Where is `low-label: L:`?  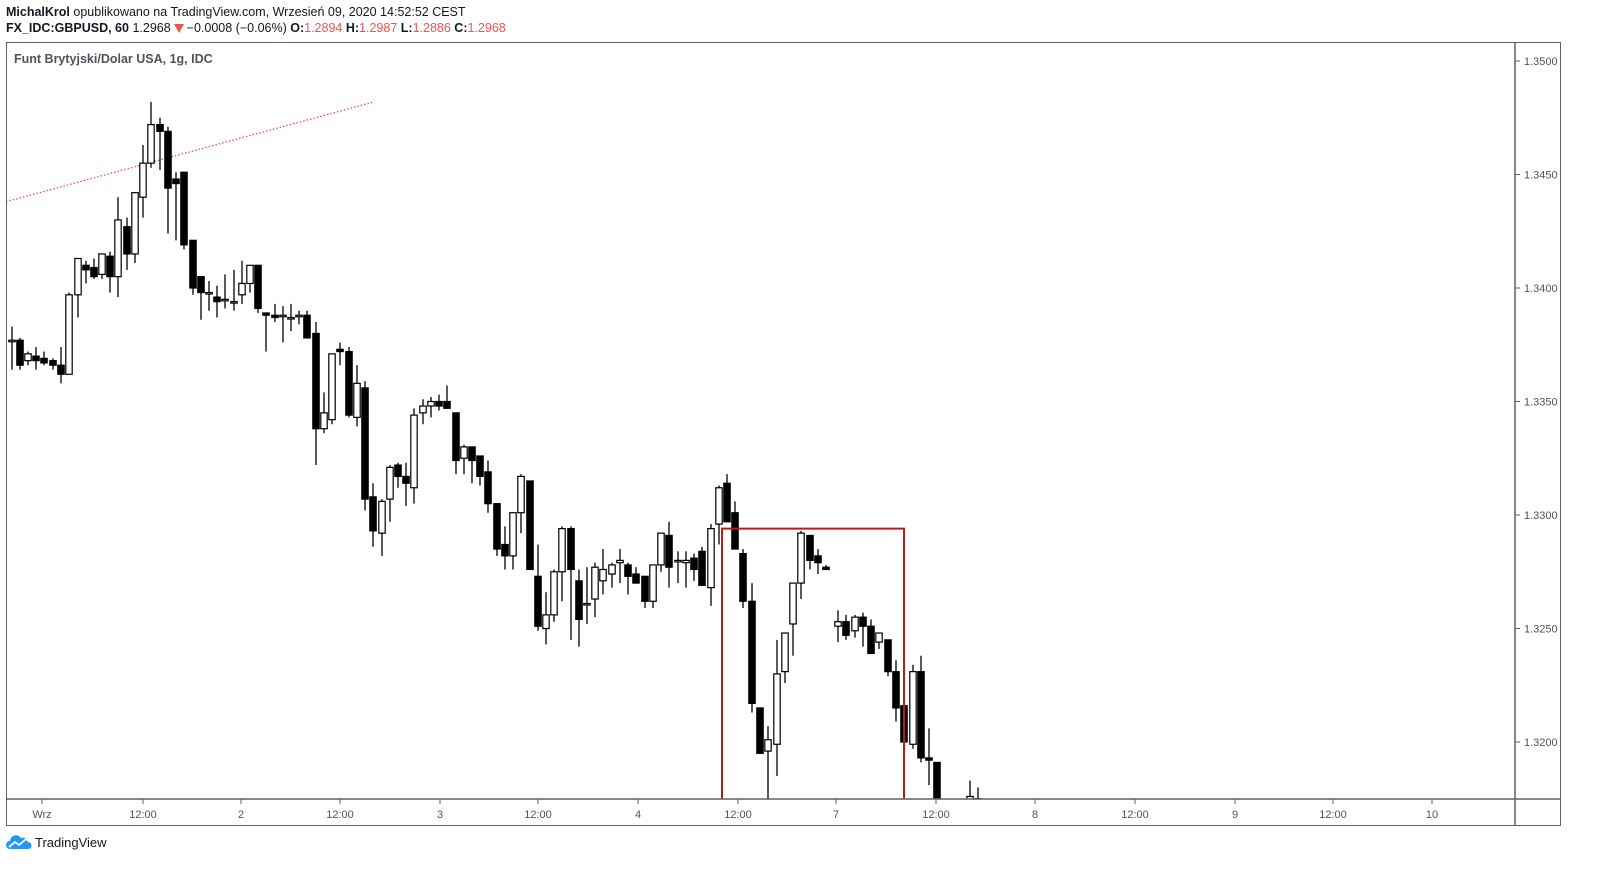
low-label: L: is located at coordinates (406, 28).